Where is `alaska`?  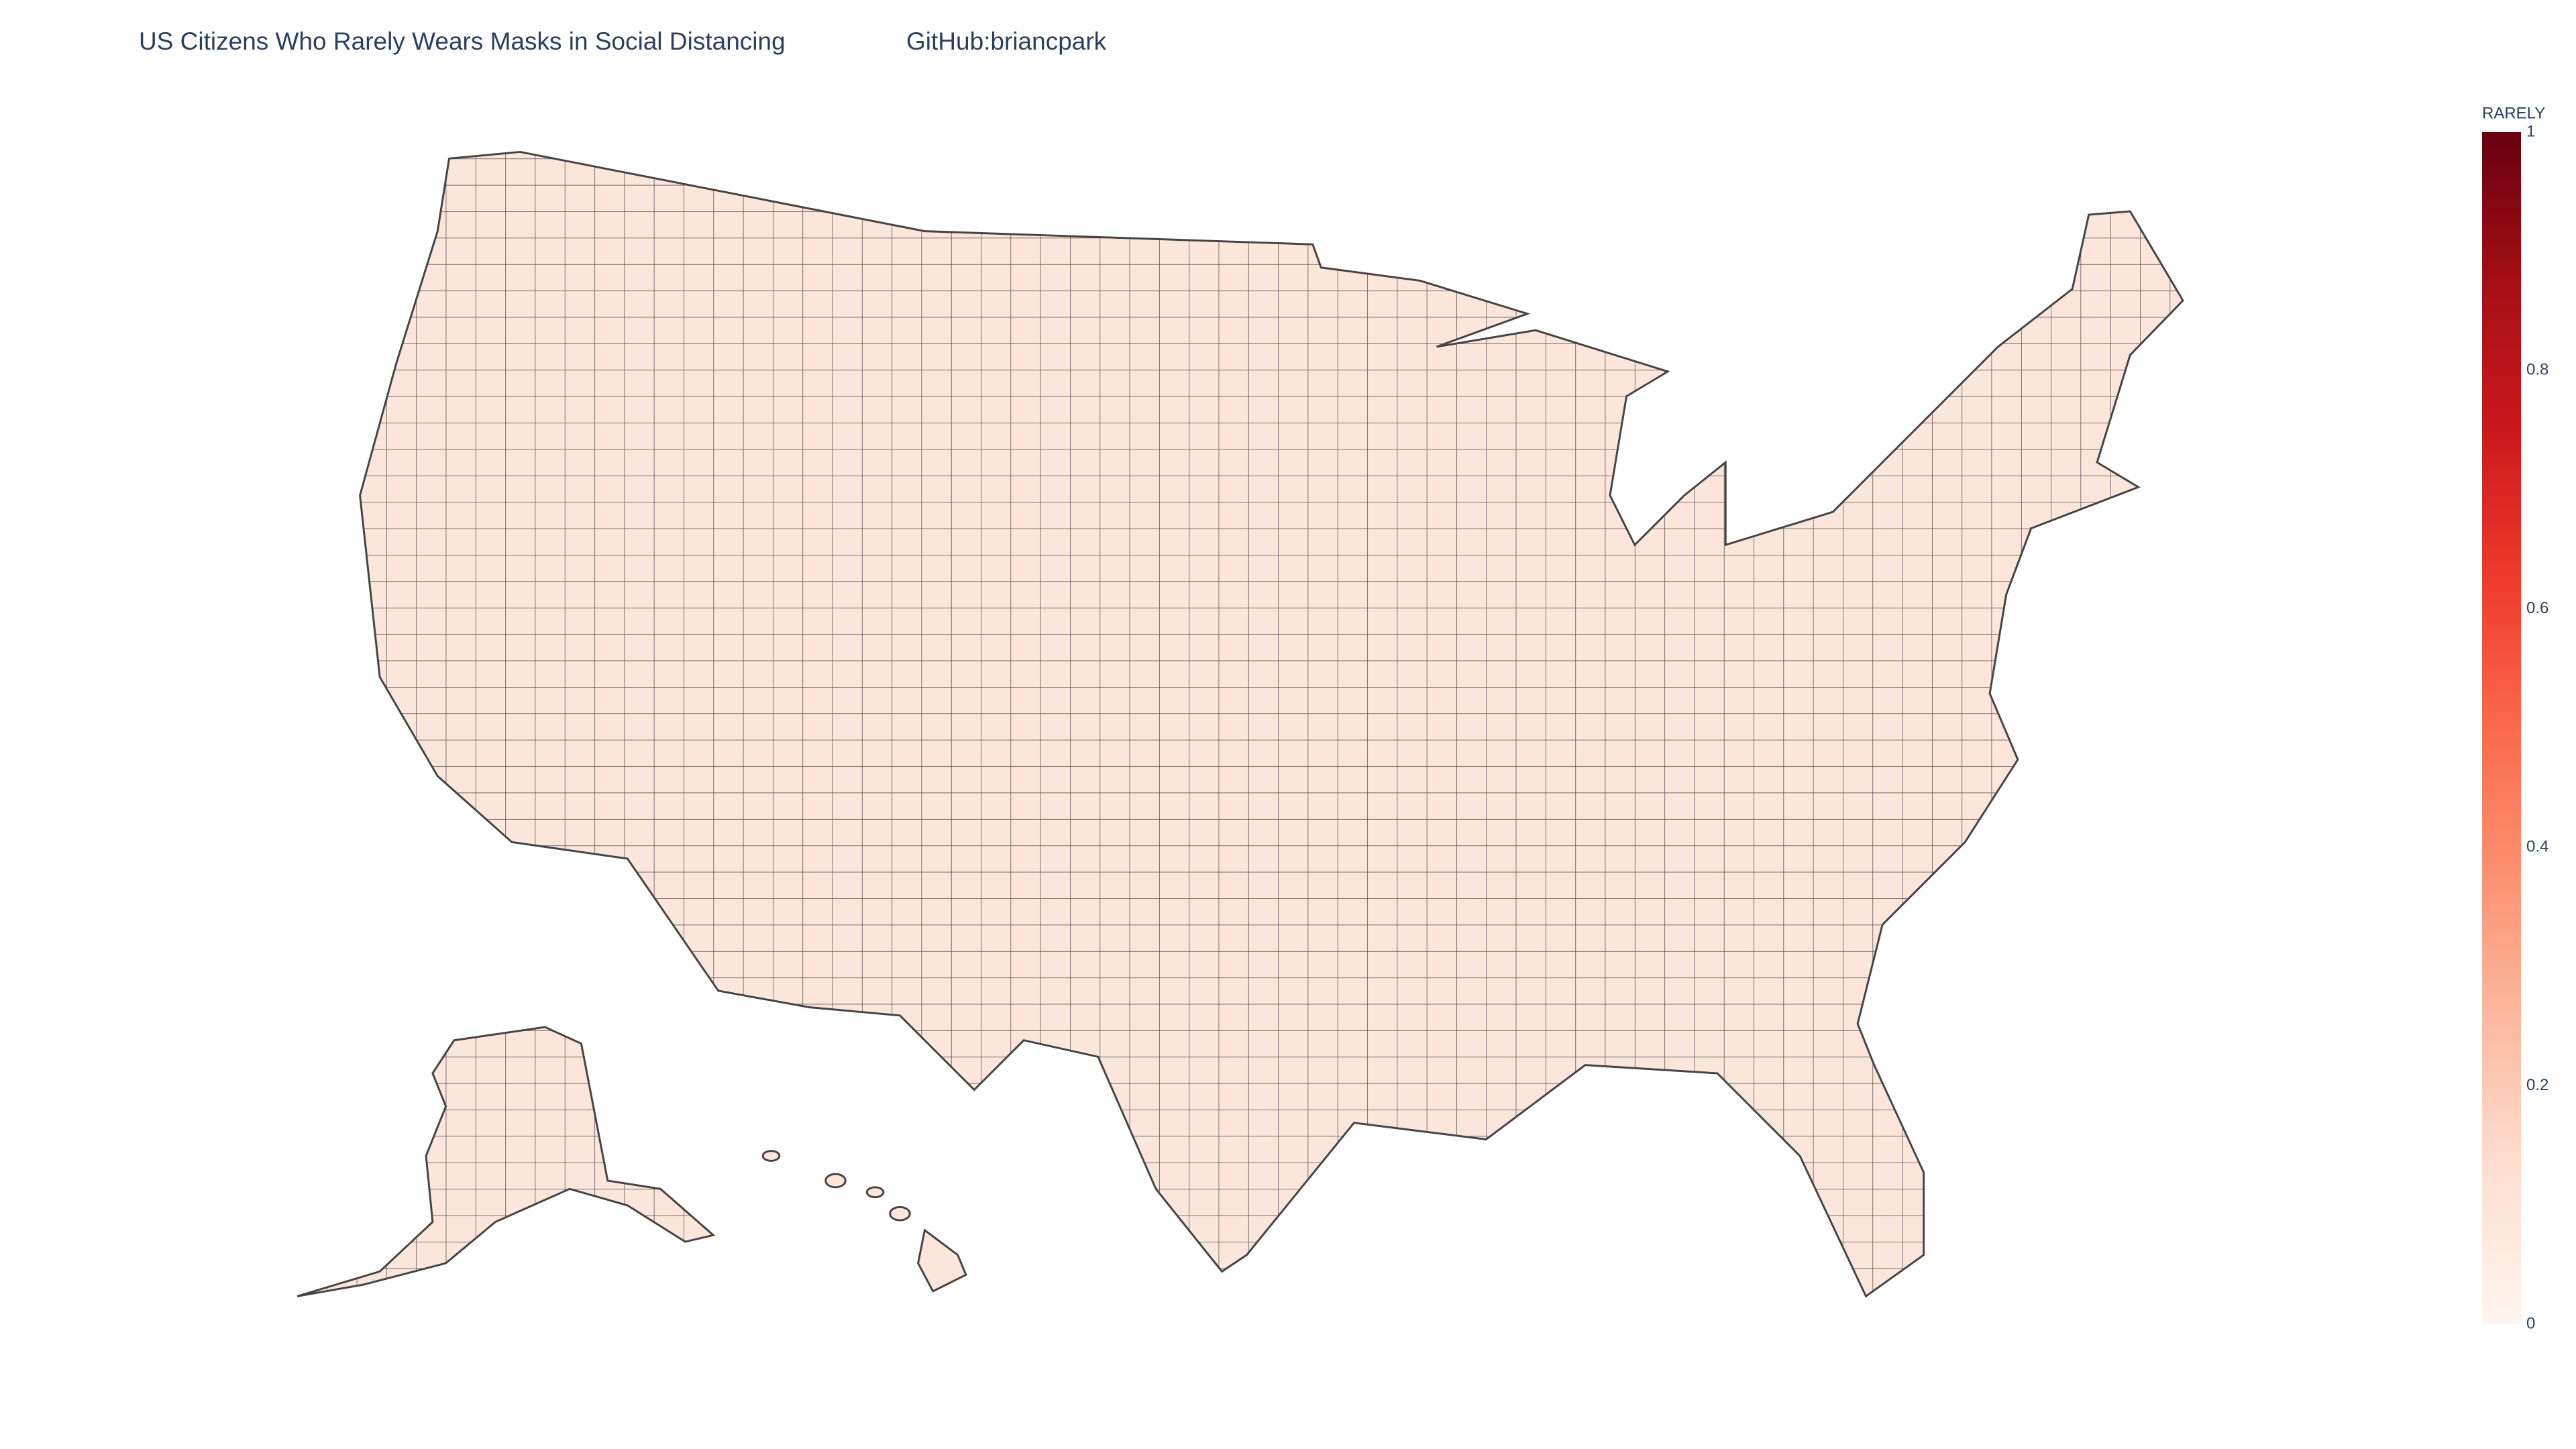 alaska is located at coordinates (506, 1161).